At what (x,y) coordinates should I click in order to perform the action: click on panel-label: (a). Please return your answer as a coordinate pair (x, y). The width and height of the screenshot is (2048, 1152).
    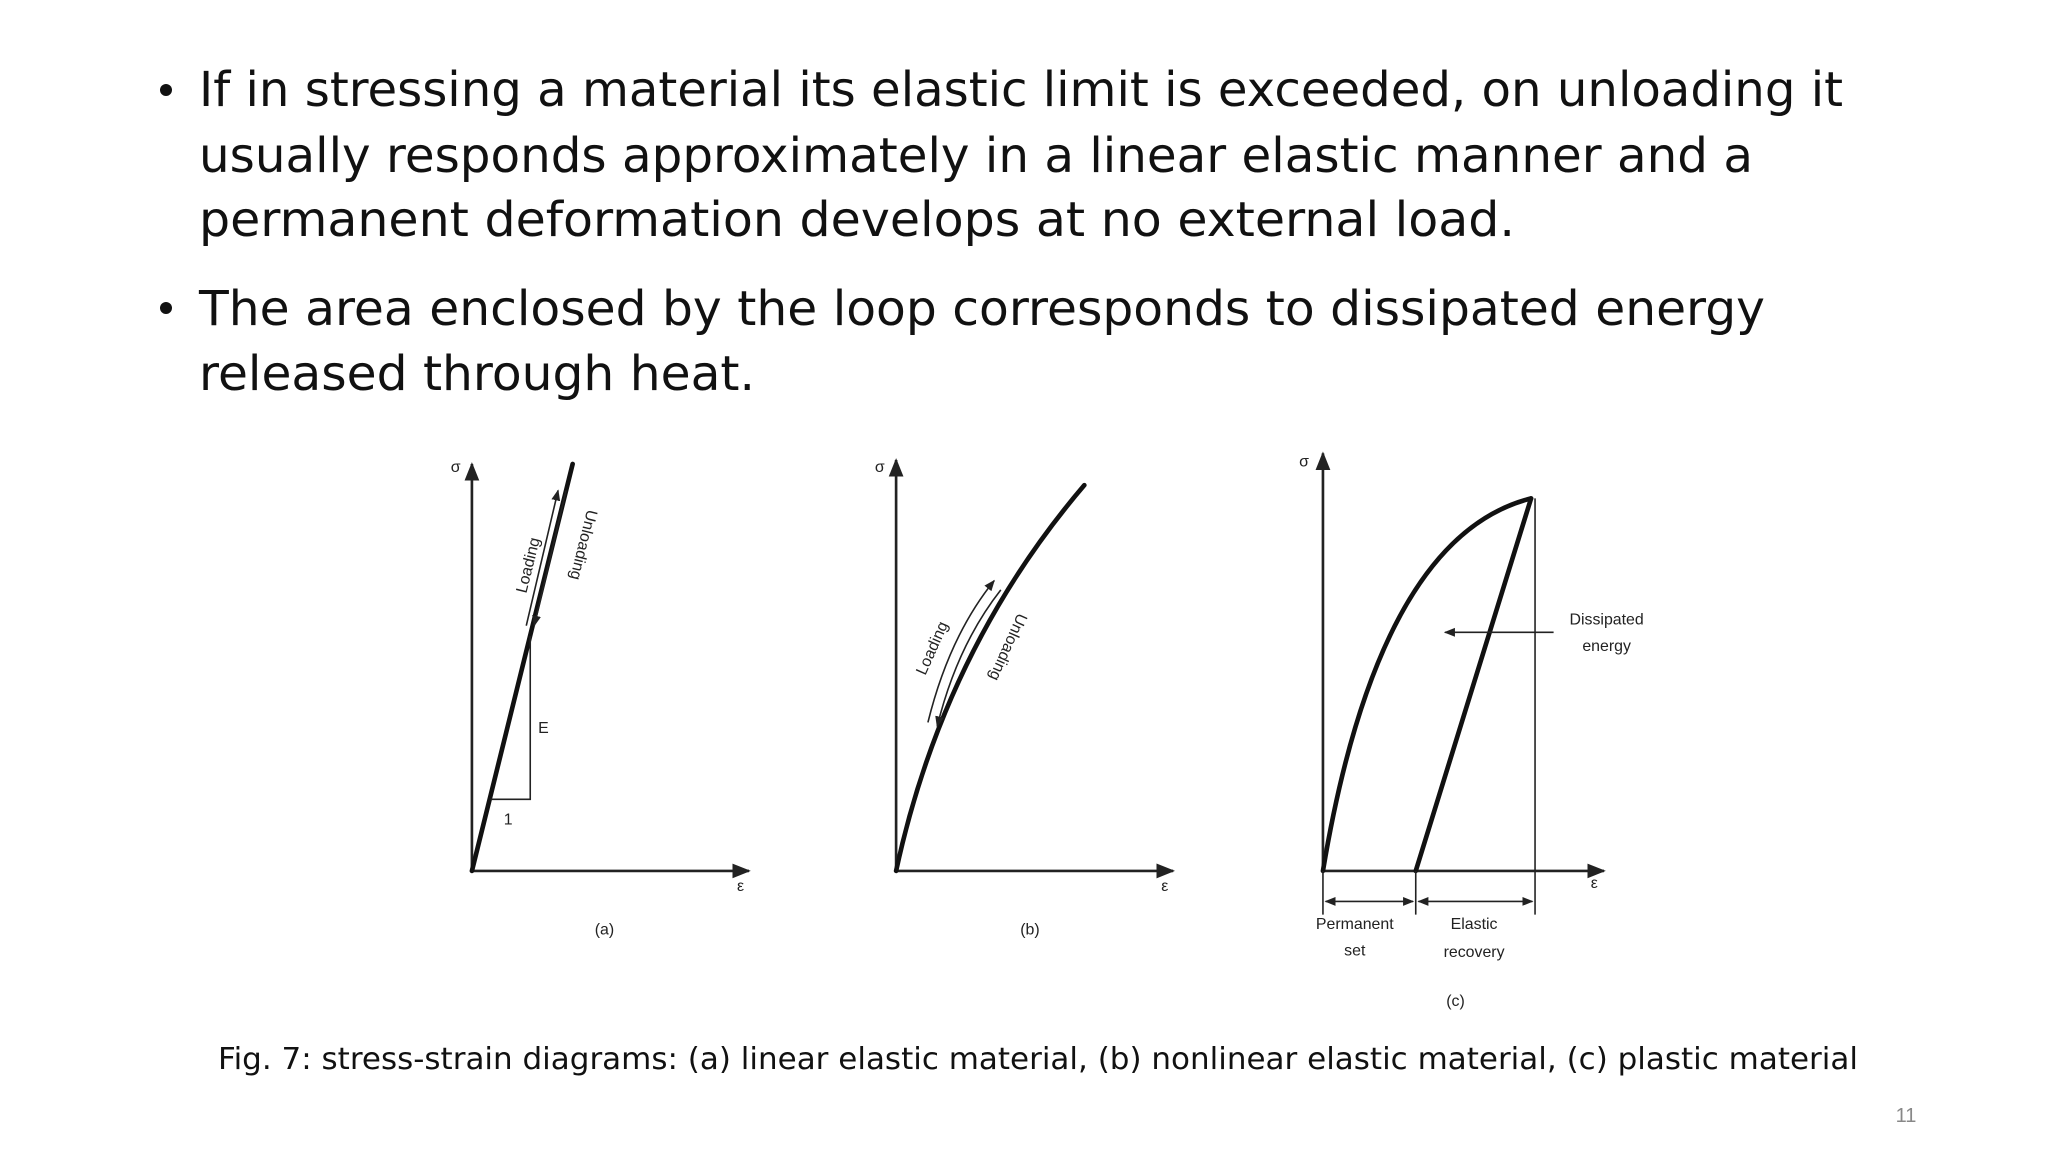
    Looking at the image, I should click on (604, 930).